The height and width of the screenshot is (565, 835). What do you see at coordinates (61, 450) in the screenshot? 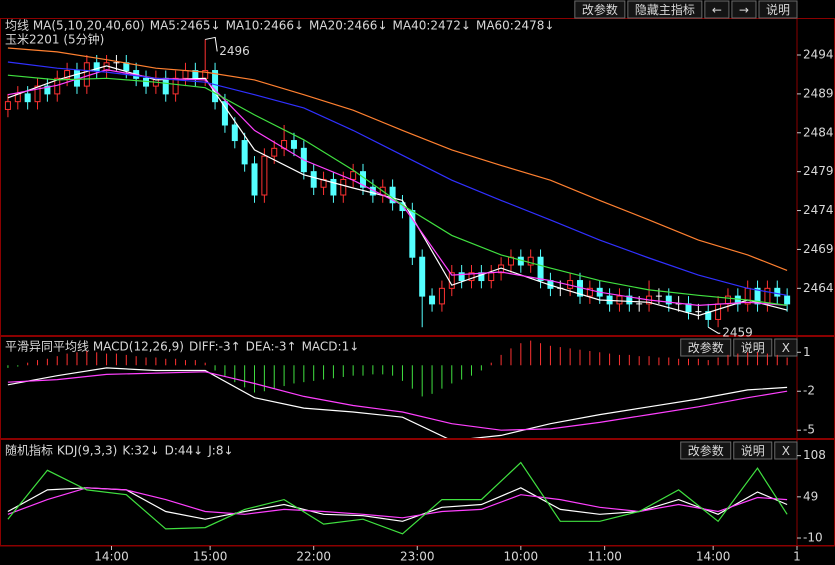
I see `legend-entry: 随机指标 KDJ(9,3,3)` at bounding box center [61, 450].